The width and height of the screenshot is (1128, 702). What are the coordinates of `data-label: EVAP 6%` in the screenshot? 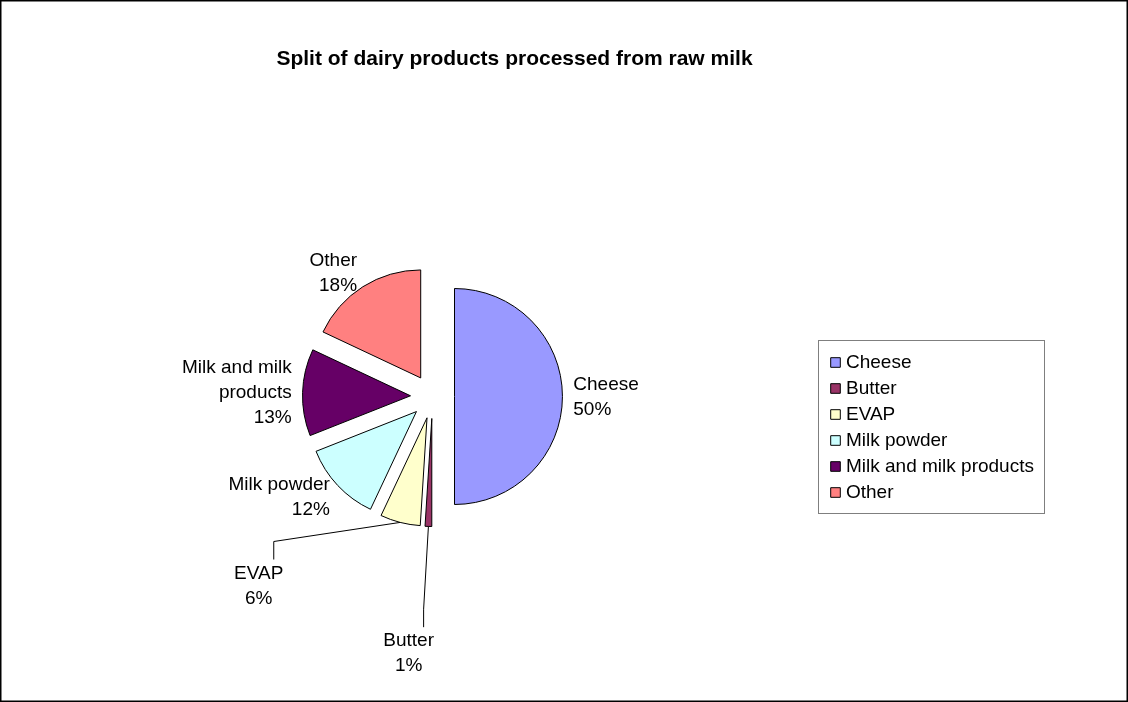 It's located at (259, 584).